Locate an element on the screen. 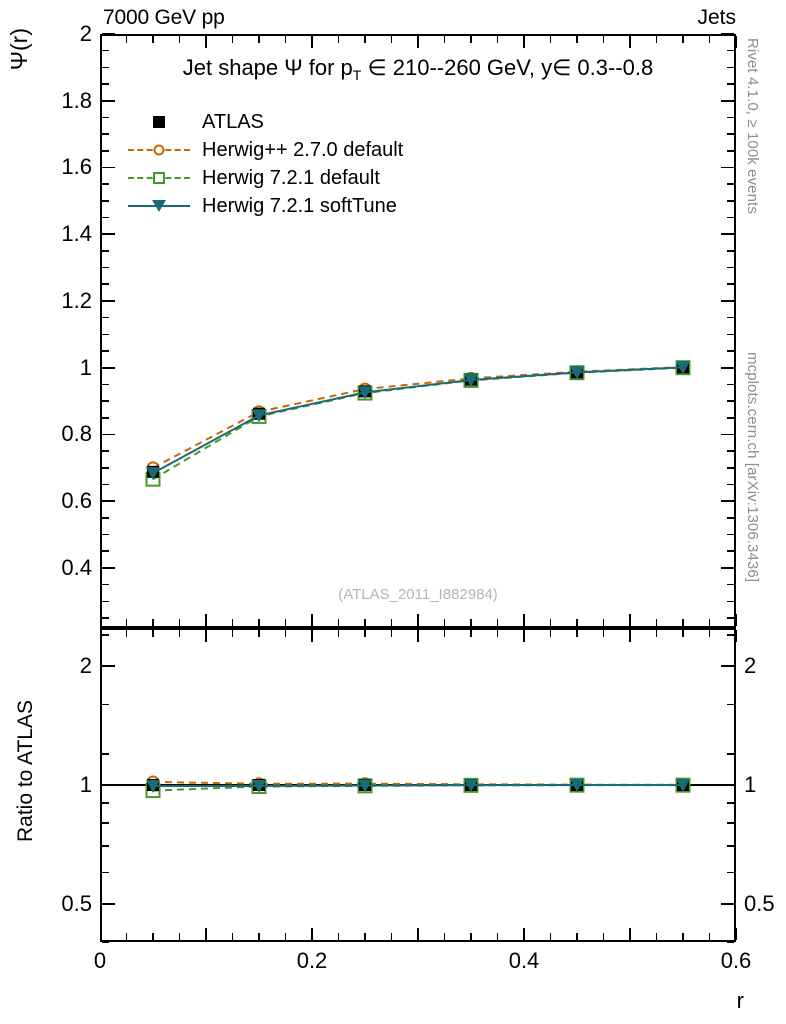 Image resolution: width=786 pixels, height=1024 pixels. legend-label-herwigpp270: Herwig++ 2.7.0 default is located at coordinates (303, 149).